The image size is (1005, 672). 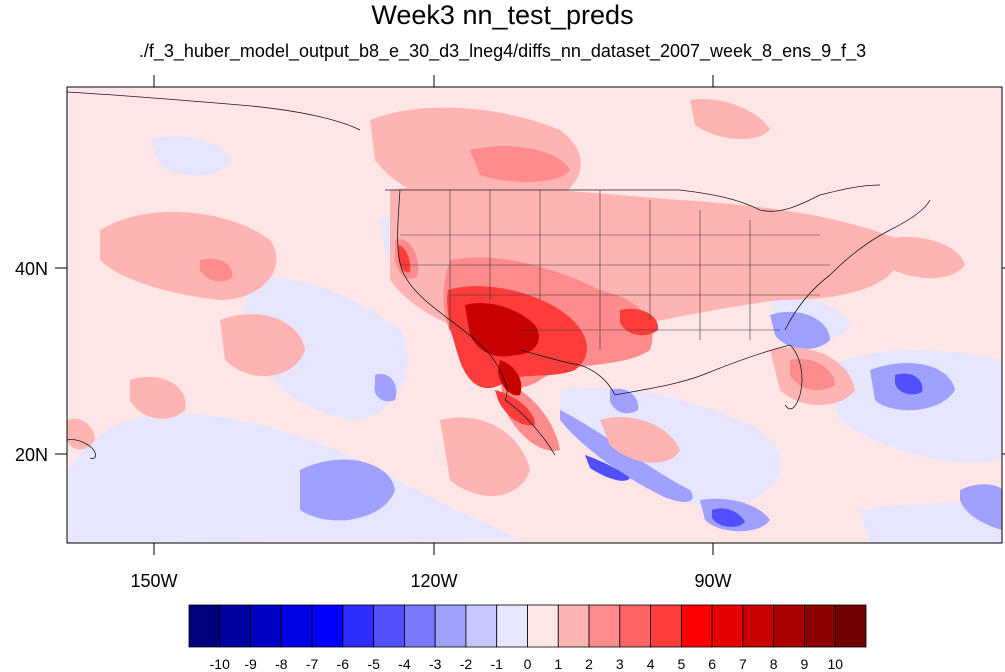 I want to click on colorbar-label: 6, so click(x=712, y=664).